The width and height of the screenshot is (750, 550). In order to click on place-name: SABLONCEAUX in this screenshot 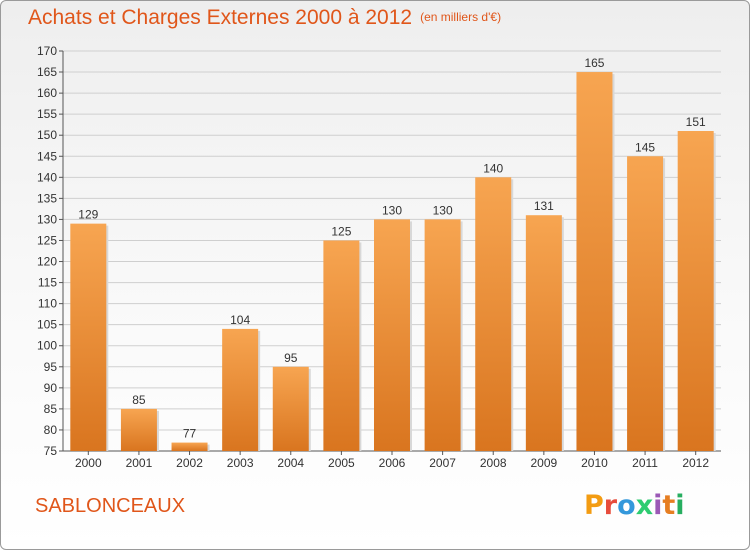, I will do `click(110, 506)`.